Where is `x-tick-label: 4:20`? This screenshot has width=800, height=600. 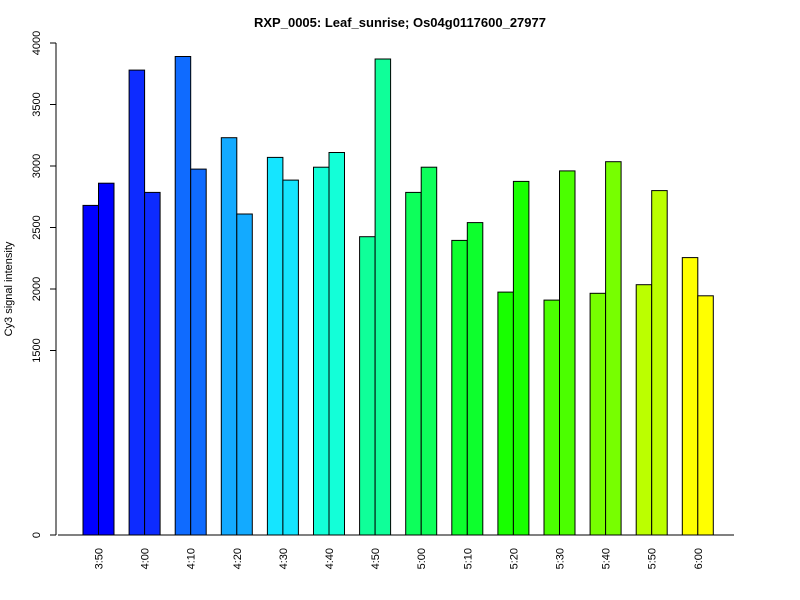 x-tick-label: 4:20 is located at coordinates (238, 558).